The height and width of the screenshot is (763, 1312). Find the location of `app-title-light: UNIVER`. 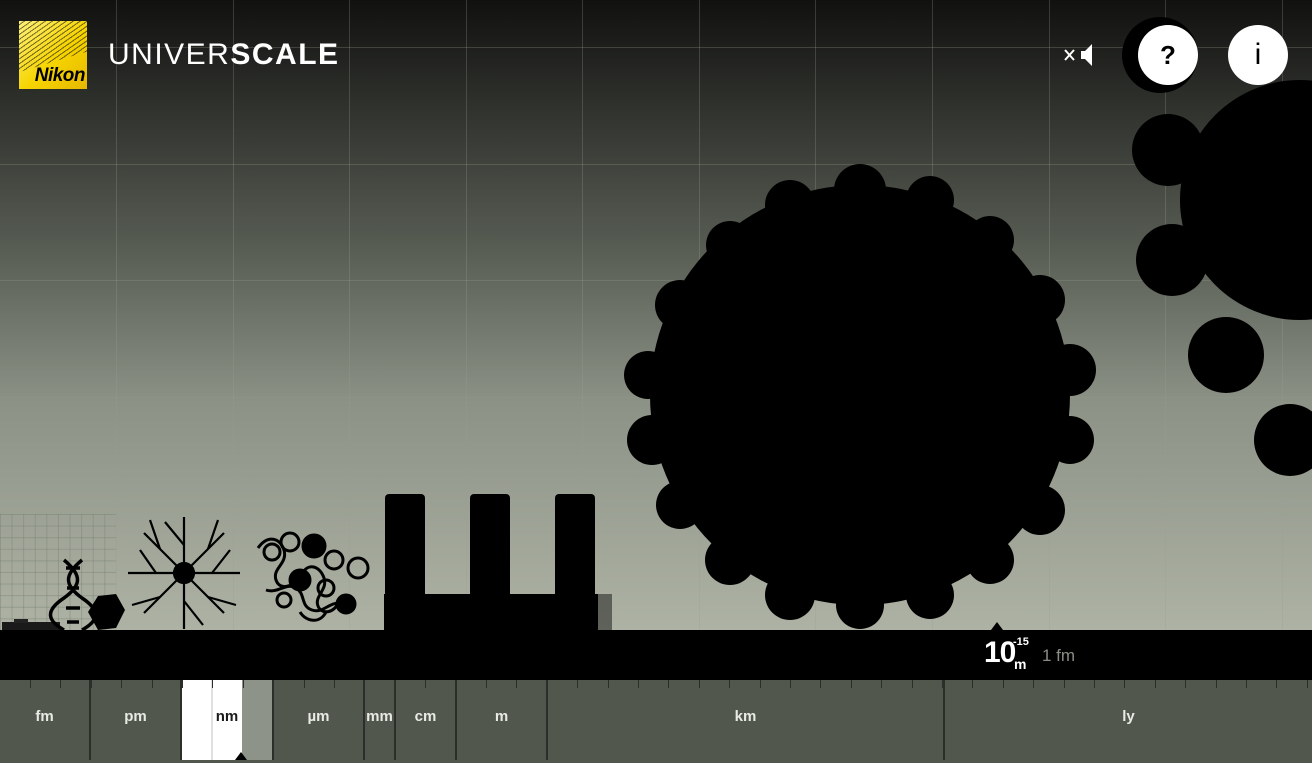

app-title-light: UNIVER is located at coordinates (169, 54).